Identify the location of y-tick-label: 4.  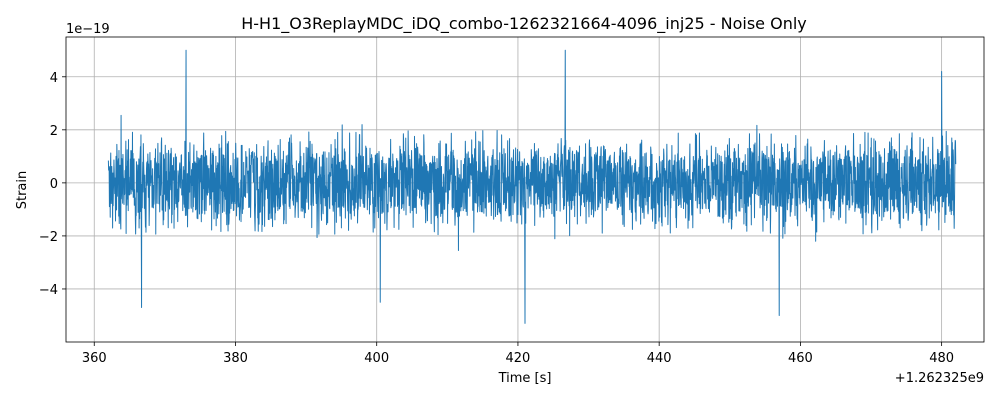
(54, 78).